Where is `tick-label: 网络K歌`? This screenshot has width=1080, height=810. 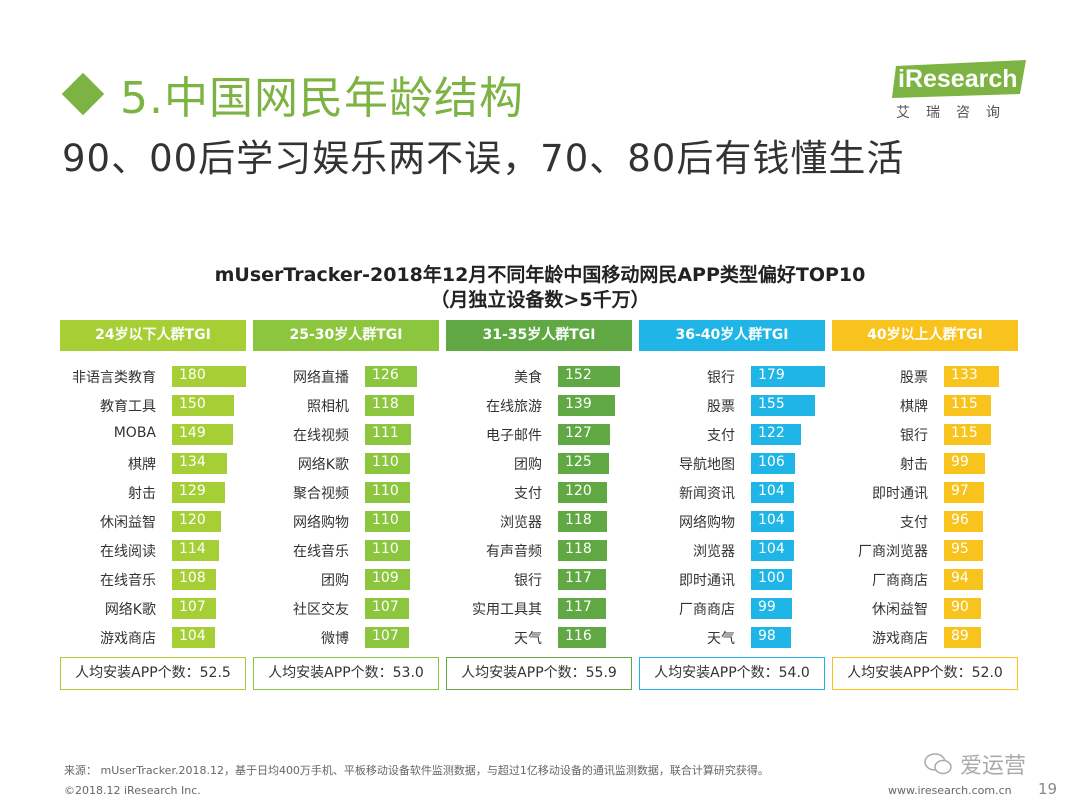 tick-label: 网络K歌 is located at coordinates (323, 465).